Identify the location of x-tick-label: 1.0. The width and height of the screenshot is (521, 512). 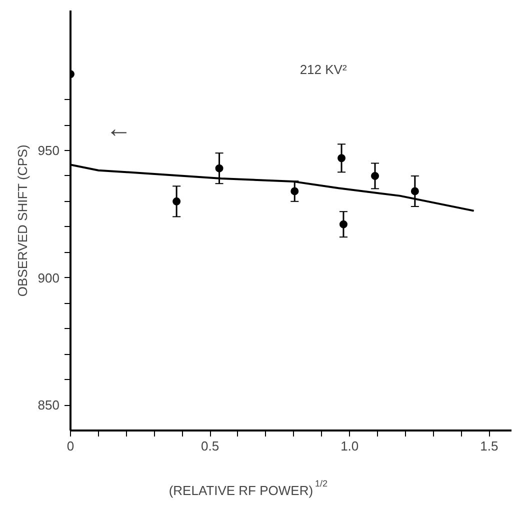
(349, 446).